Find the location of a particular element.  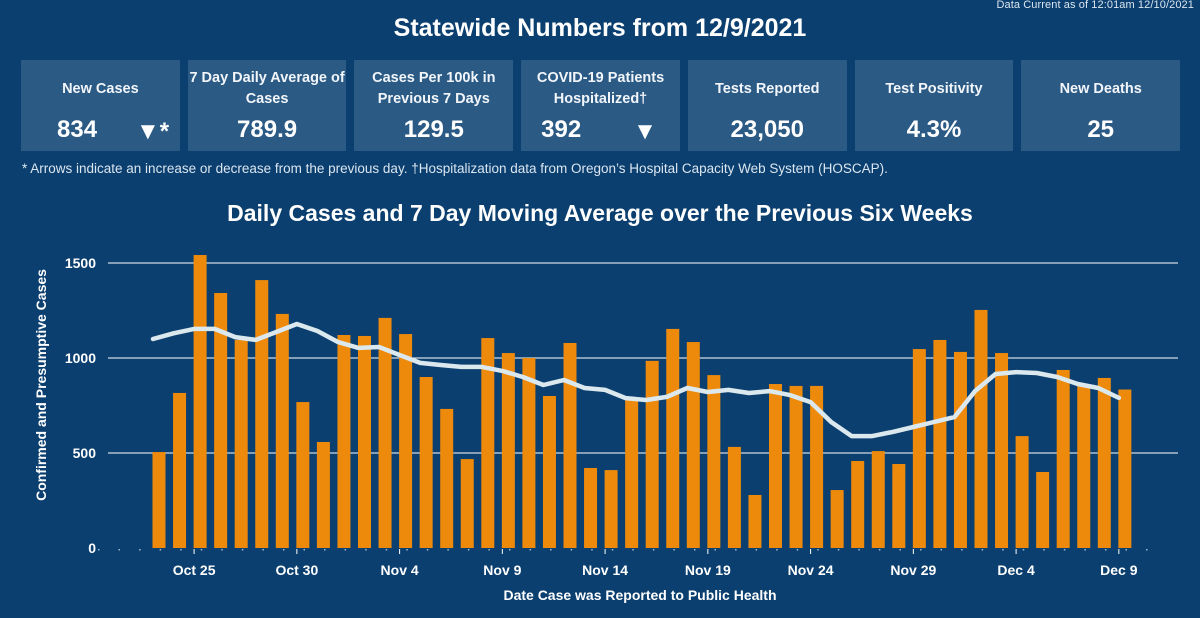

card-value: 129.5 is located at coordinates (433, 129).